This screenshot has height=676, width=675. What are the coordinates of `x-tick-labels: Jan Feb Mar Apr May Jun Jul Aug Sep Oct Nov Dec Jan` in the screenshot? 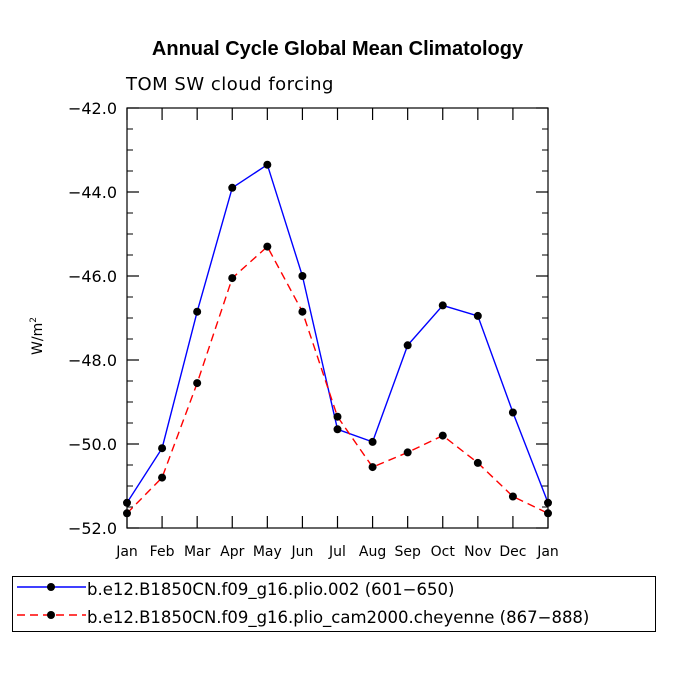 It's located at (337, 552).